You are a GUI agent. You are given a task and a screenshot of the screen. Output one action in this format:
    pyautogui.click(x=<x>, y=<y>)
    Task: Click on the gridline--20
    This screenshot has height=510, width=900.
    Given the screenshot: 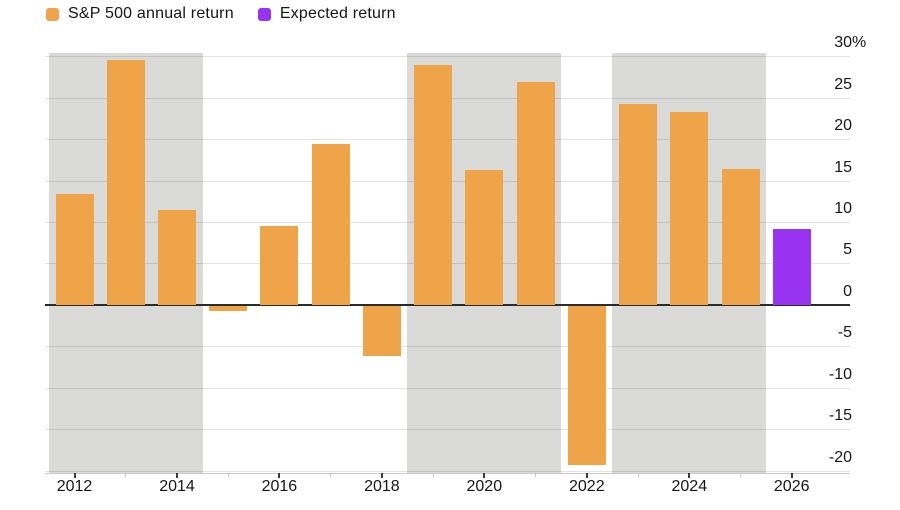 What is the action you would take?
    pyautogui.click(x=447, y=471)
    